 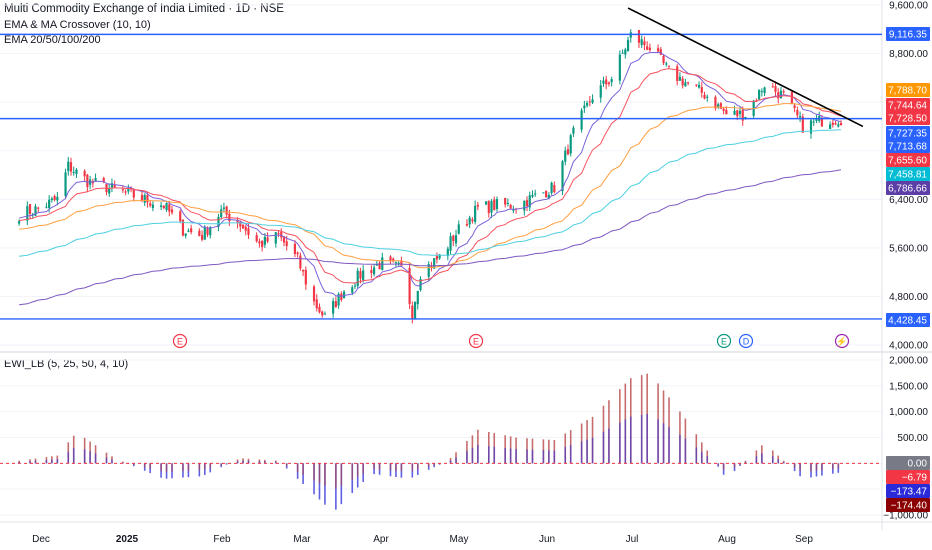 What do you see at coordinates (41, 539) in the screenshot?
I see `time-axis-label: Dec` at bounding box center [41, 539].